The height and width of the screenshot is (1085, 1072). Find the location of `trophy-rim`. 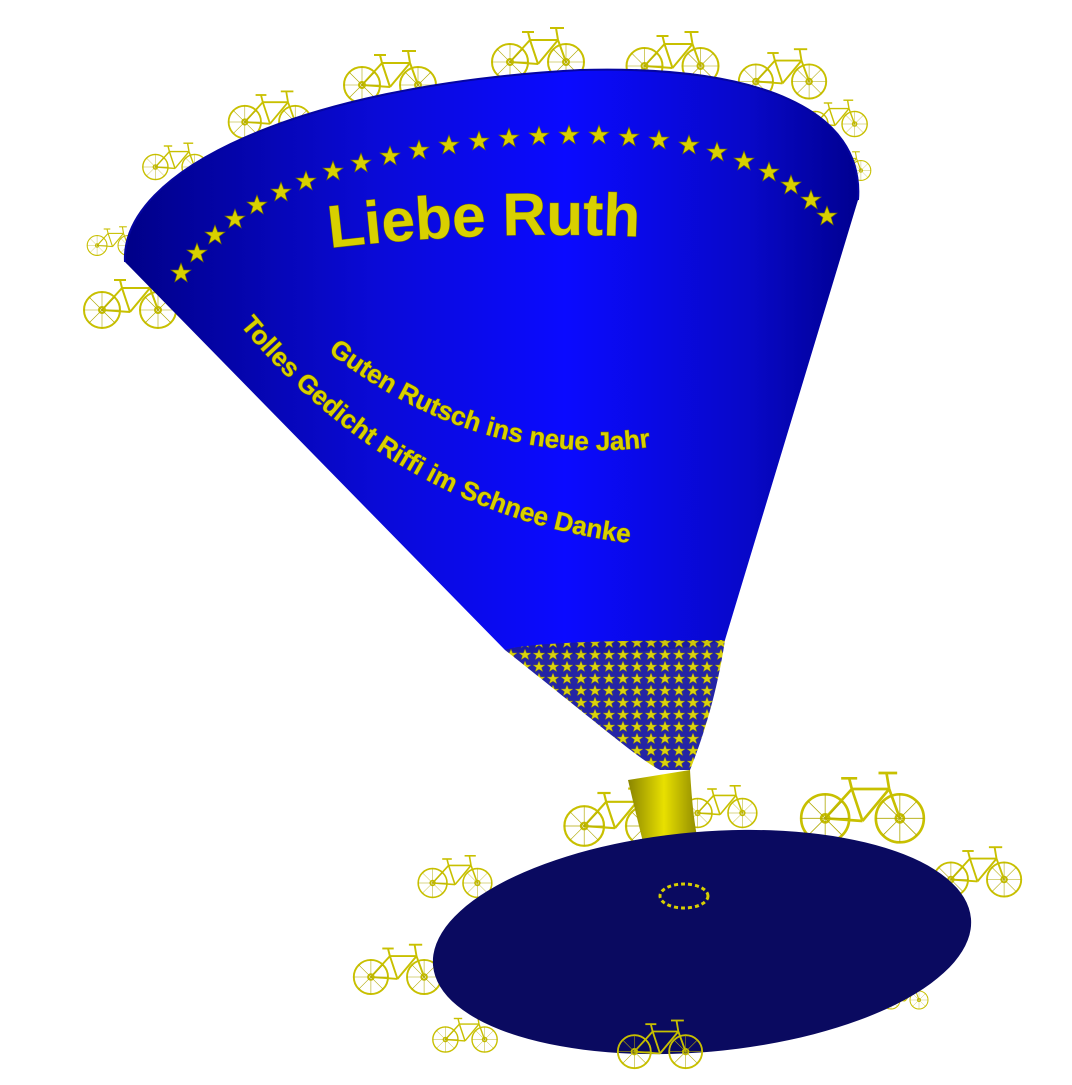

trophy-rim is located at coordinates (491, 165).